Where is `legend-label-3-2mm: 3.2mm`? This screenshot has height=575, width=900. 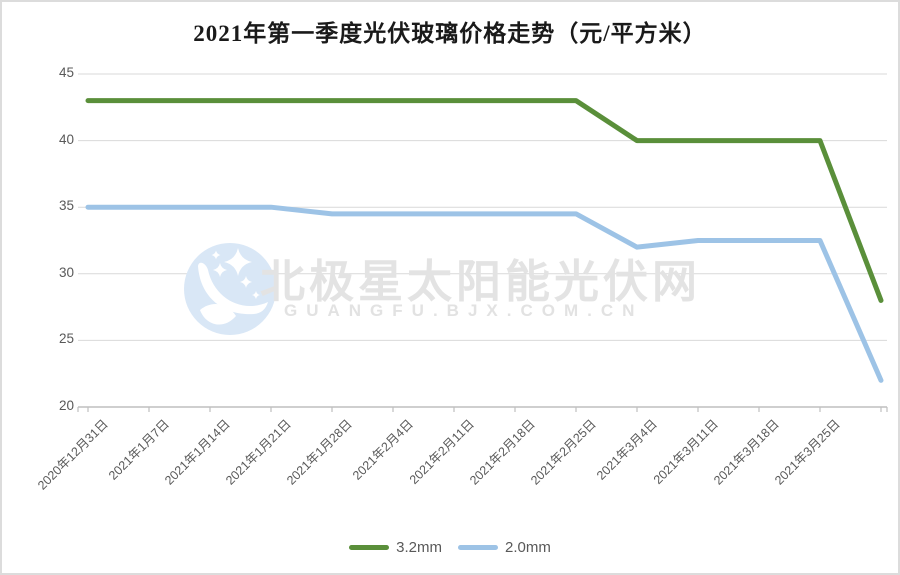 legend-label-3-2mm: 3.2mm is located at coordinates (419, 547).